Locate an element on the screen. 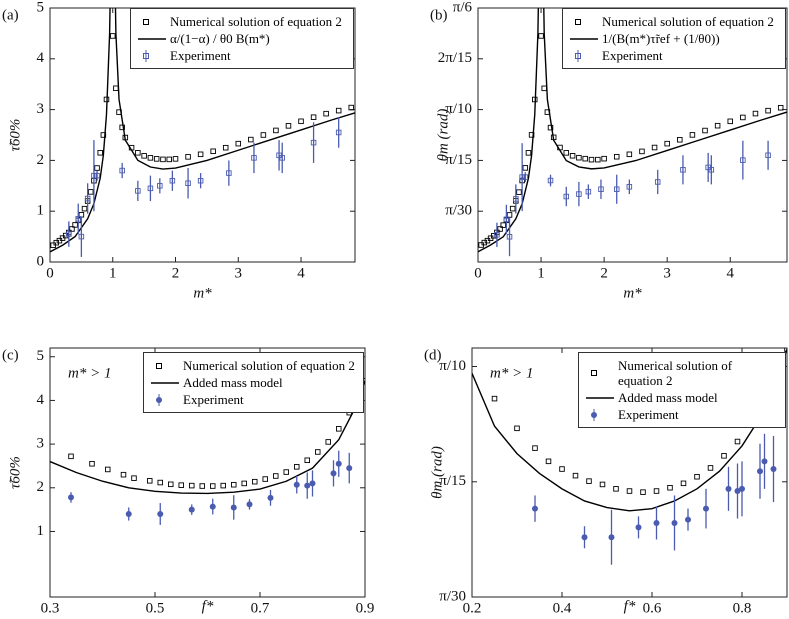  y-tick-label: 1 is located at coordinates (41, 531).